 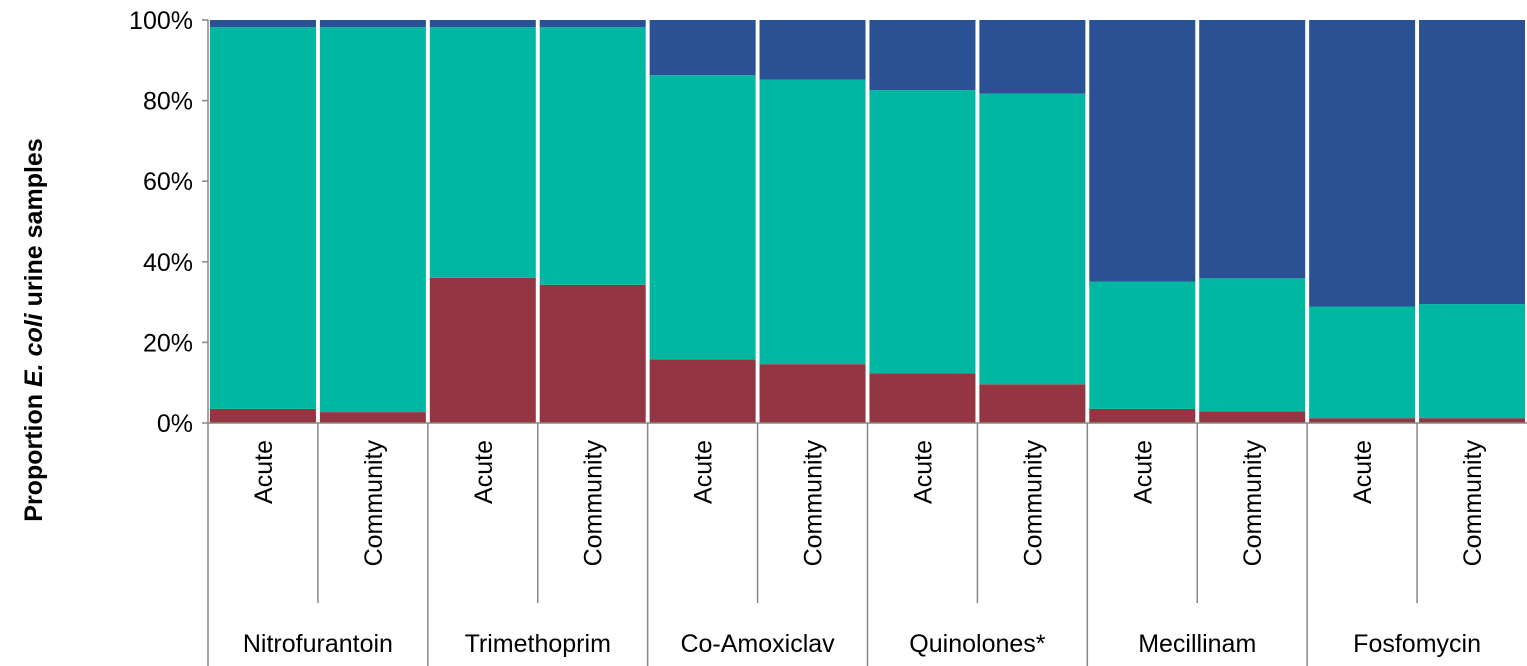 What do you see at coordinates (318, 644) in the screenshot?
I see `x-group-label: Nitrofurantoin` at bounding box center [318, 644].